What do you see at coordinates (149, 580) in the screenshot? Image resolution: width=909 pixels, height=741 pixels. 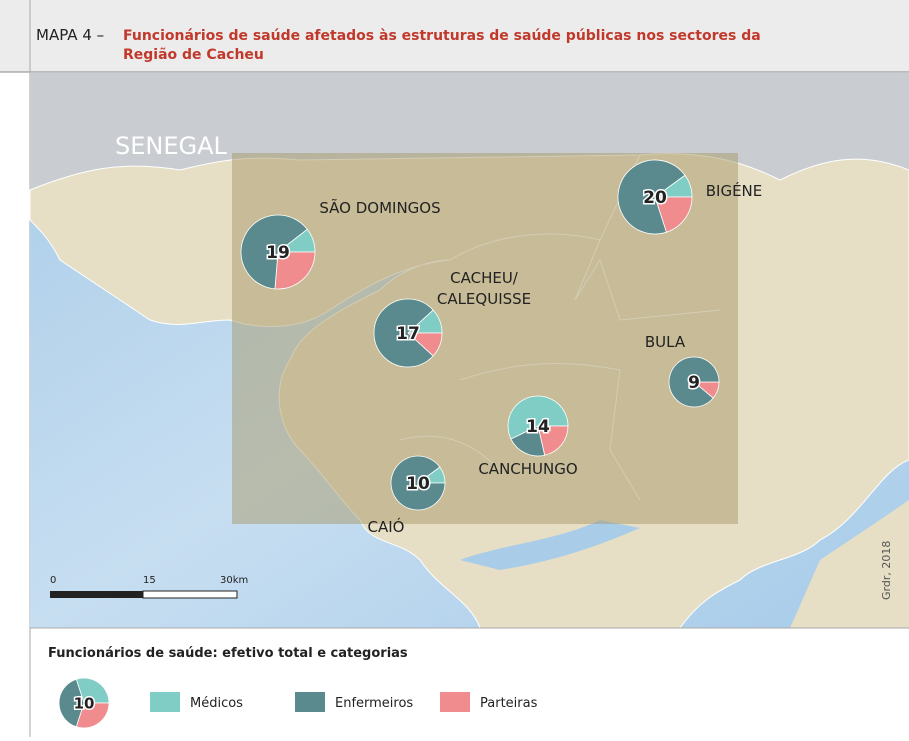 I see `scale-label: 15` at bounding box center [149, 580].